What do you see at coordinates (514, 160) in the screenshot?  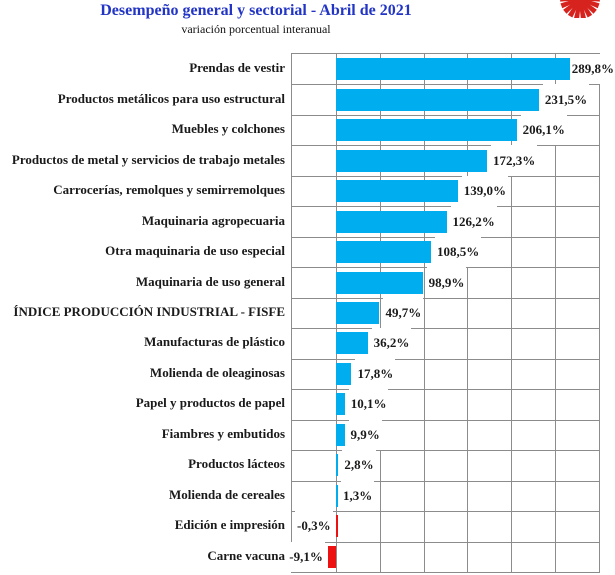 I see `value-label: 172,3%` at bounding box center [514, 160].